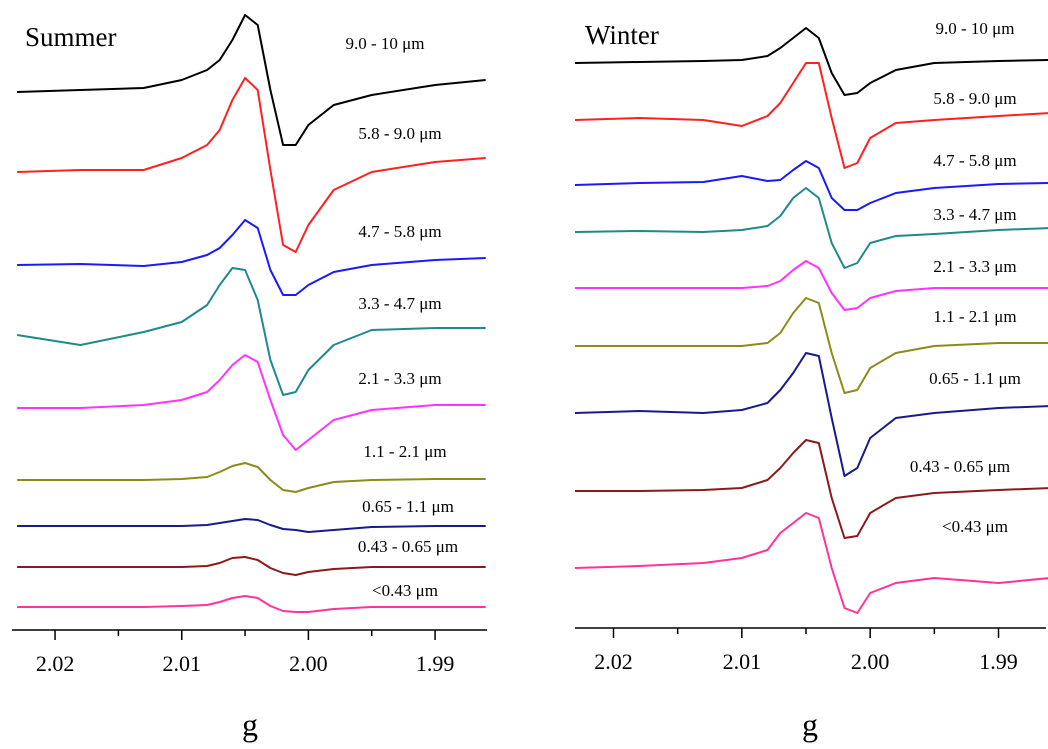 The height and width of the screenshot is (749, 1048). Describe the element at coordinates (622, 35) in the screenshot. I see `panel-title: Winter` at that location.